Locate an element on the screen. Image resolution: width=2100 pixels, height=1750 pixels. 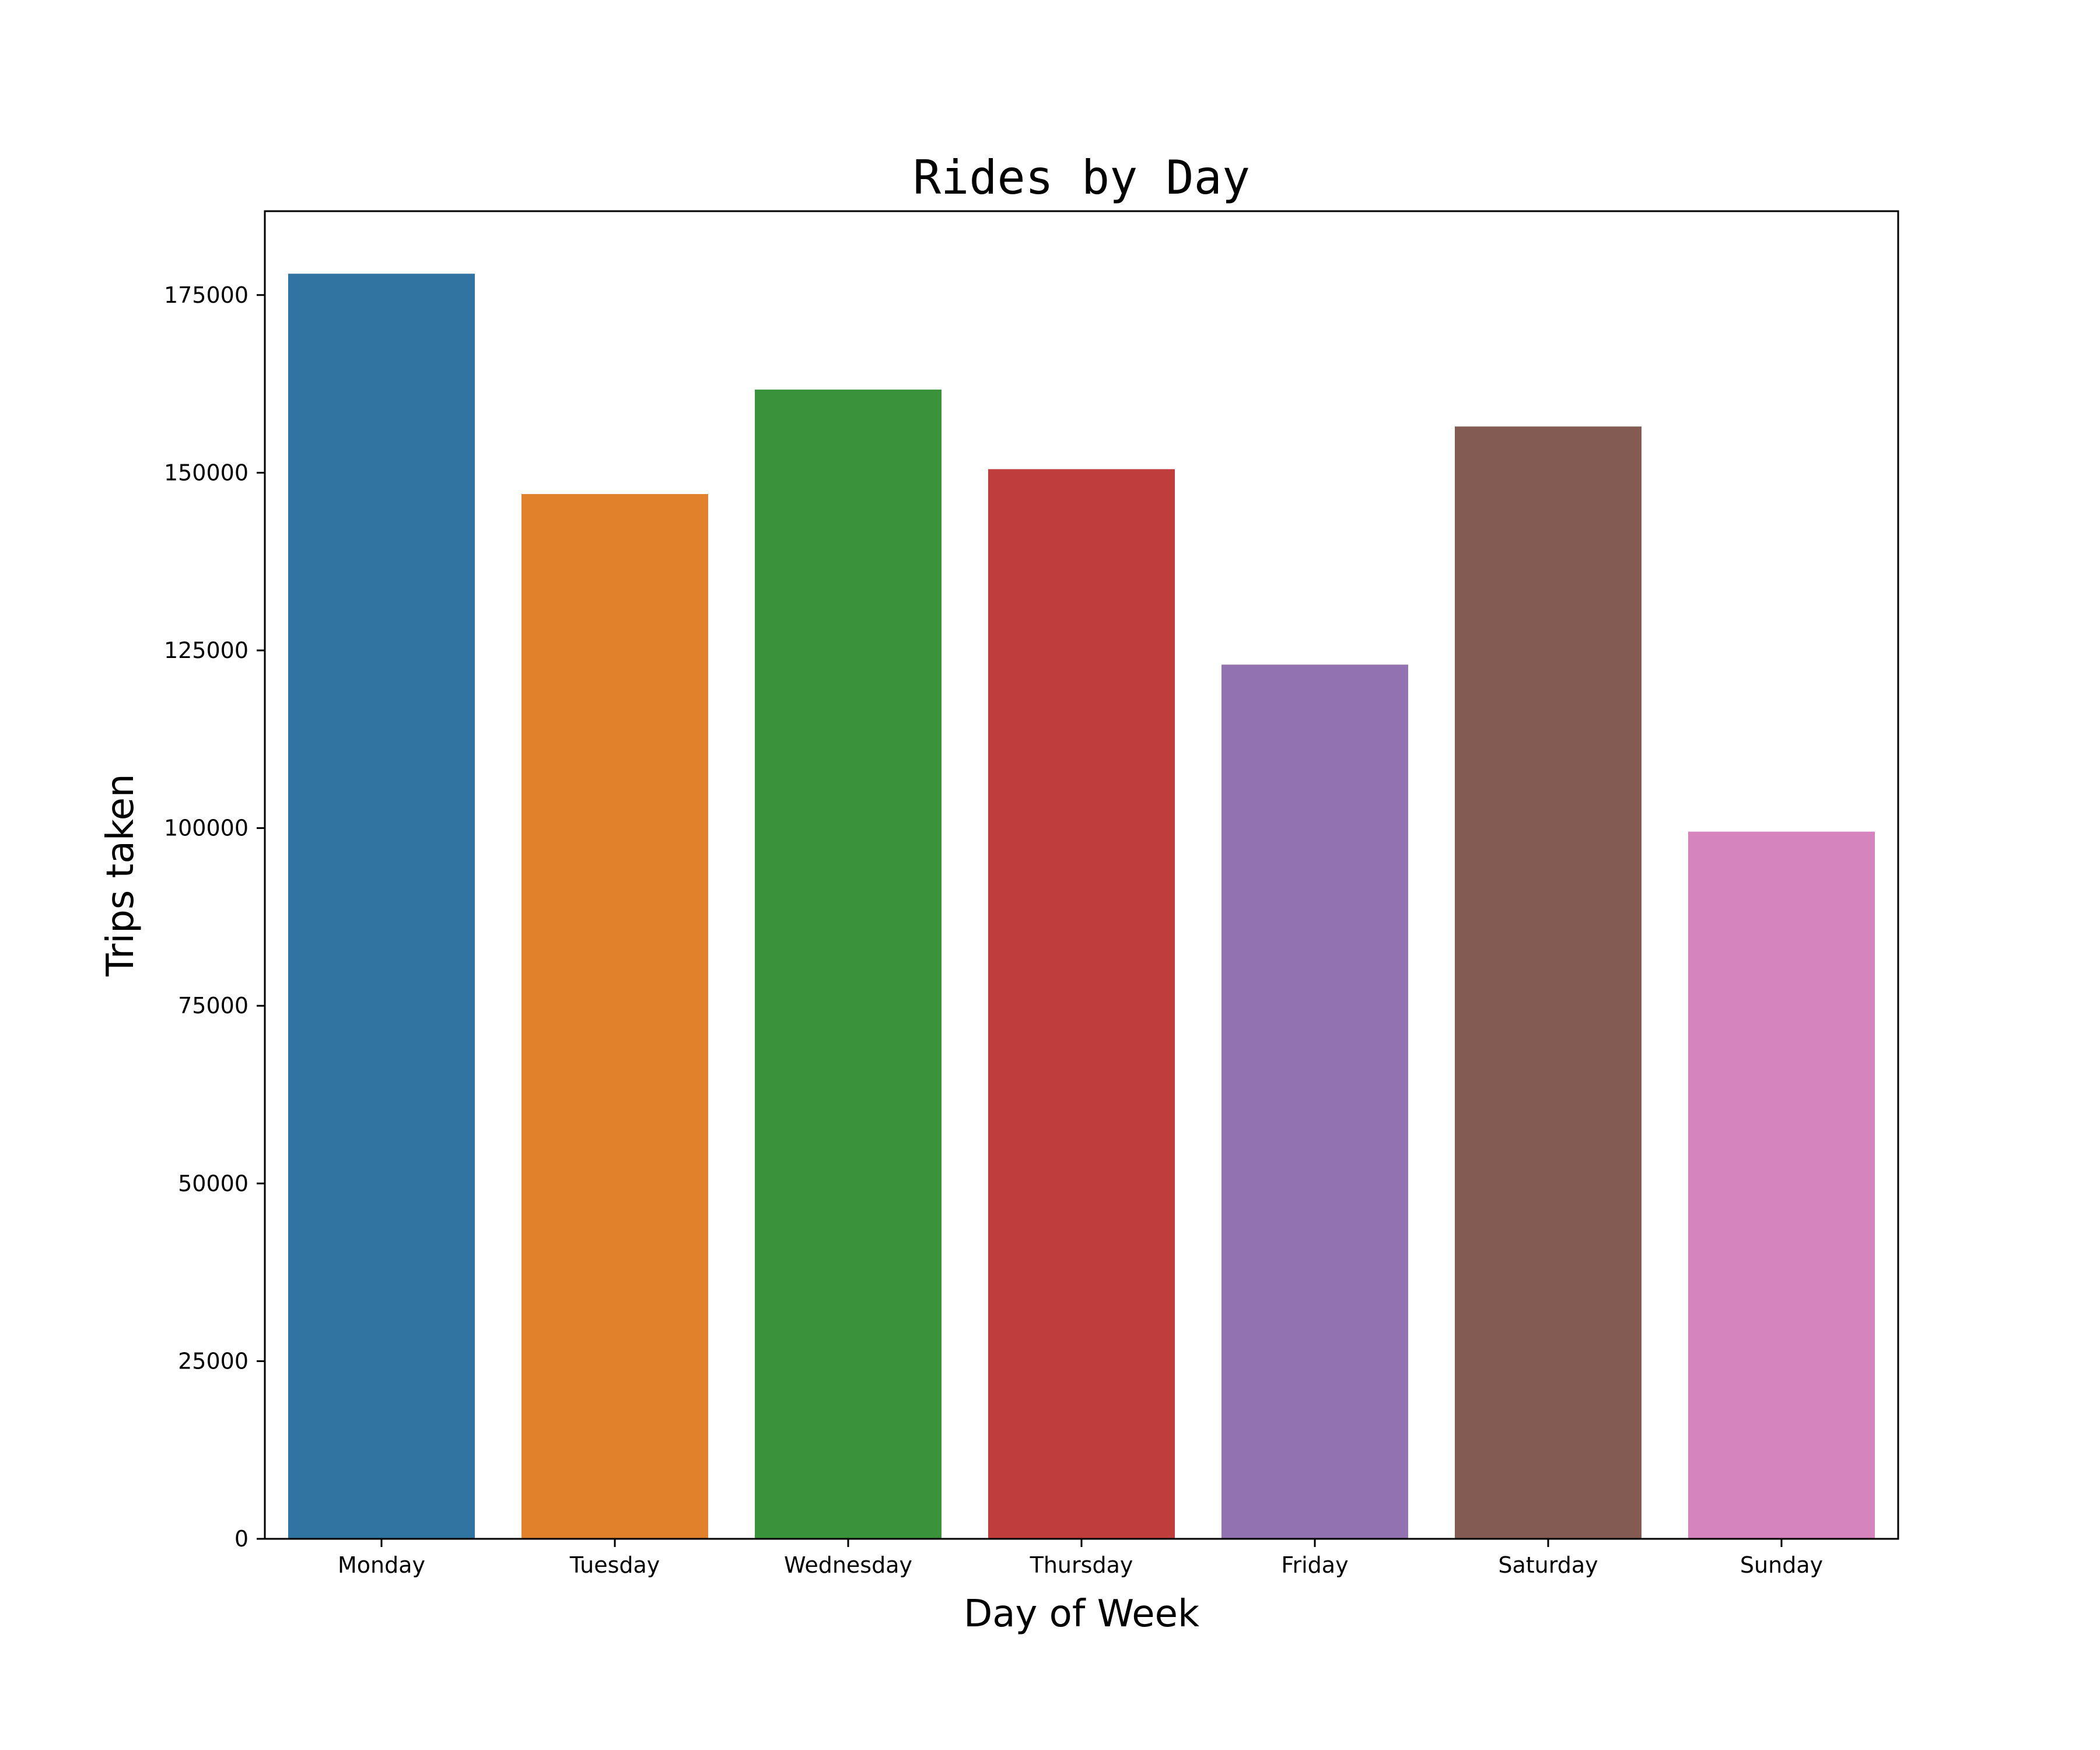
x-tick-label: Wednesday is located at coordinates (848, 1565).